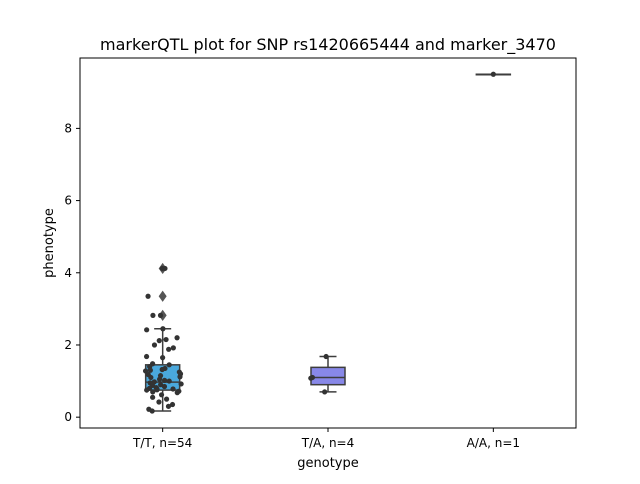 The image size is (640, 484). I want to click on y-tick-label: 2, so click(68, 345).